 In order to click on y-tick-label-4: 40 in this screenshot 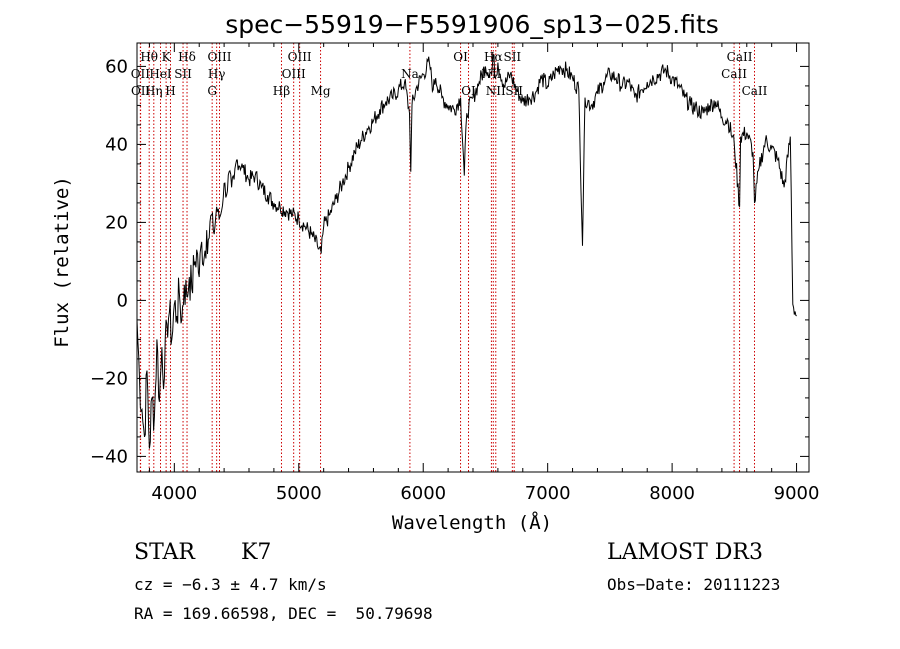, I will do `click(116, 144)`.